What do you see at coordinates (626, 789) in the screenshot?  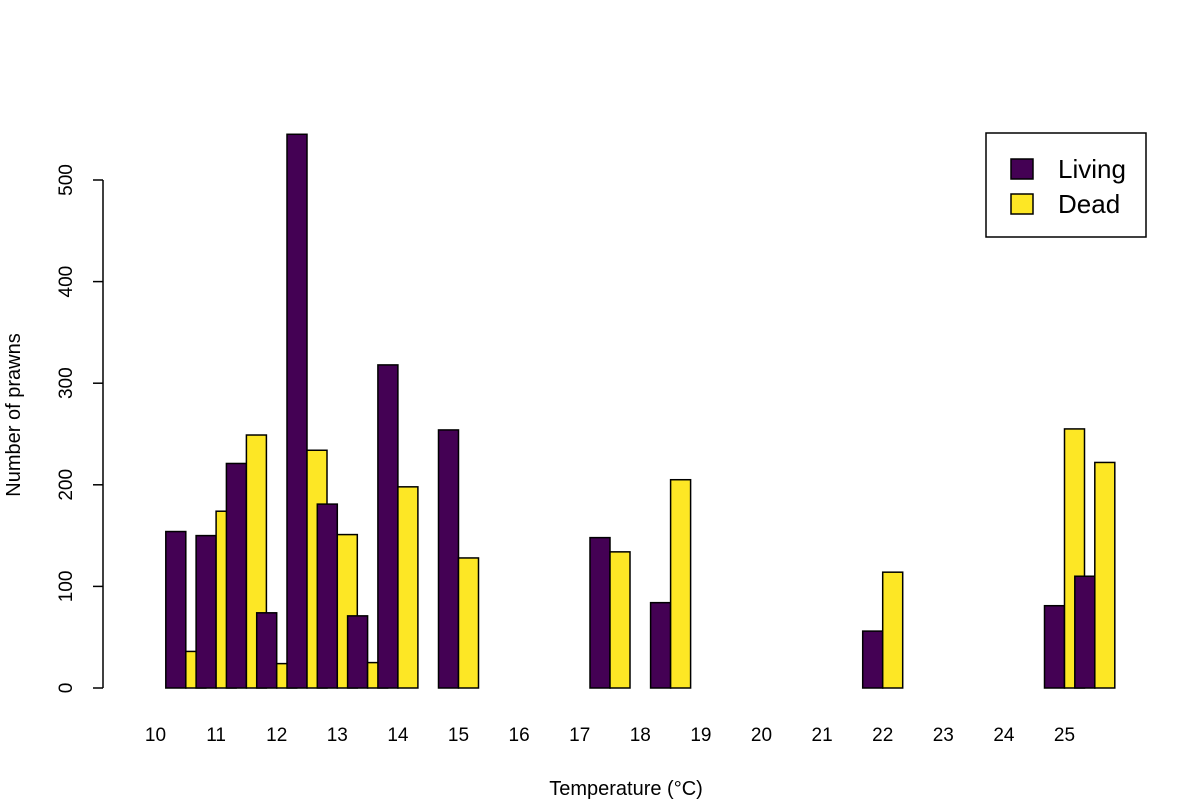 I see `x-axis-label: Temperature (°C)` at bounding box center [626, 789].